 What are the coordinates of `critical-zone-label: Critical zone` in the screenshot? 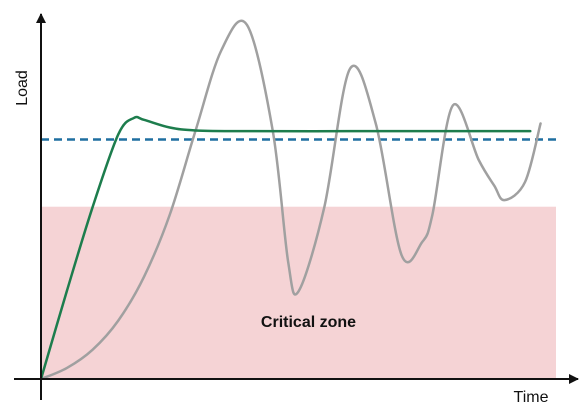 It's located at (308, 322).